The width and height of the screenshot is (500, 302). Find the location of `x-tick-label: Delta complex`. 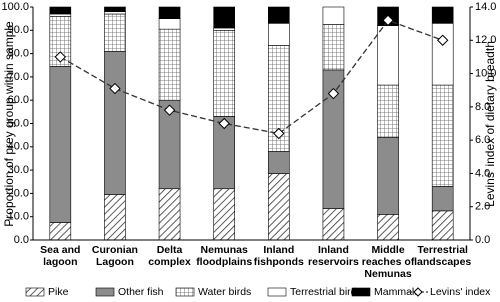

x-tick-label: Delta complex is located at coordinates (169, 256).